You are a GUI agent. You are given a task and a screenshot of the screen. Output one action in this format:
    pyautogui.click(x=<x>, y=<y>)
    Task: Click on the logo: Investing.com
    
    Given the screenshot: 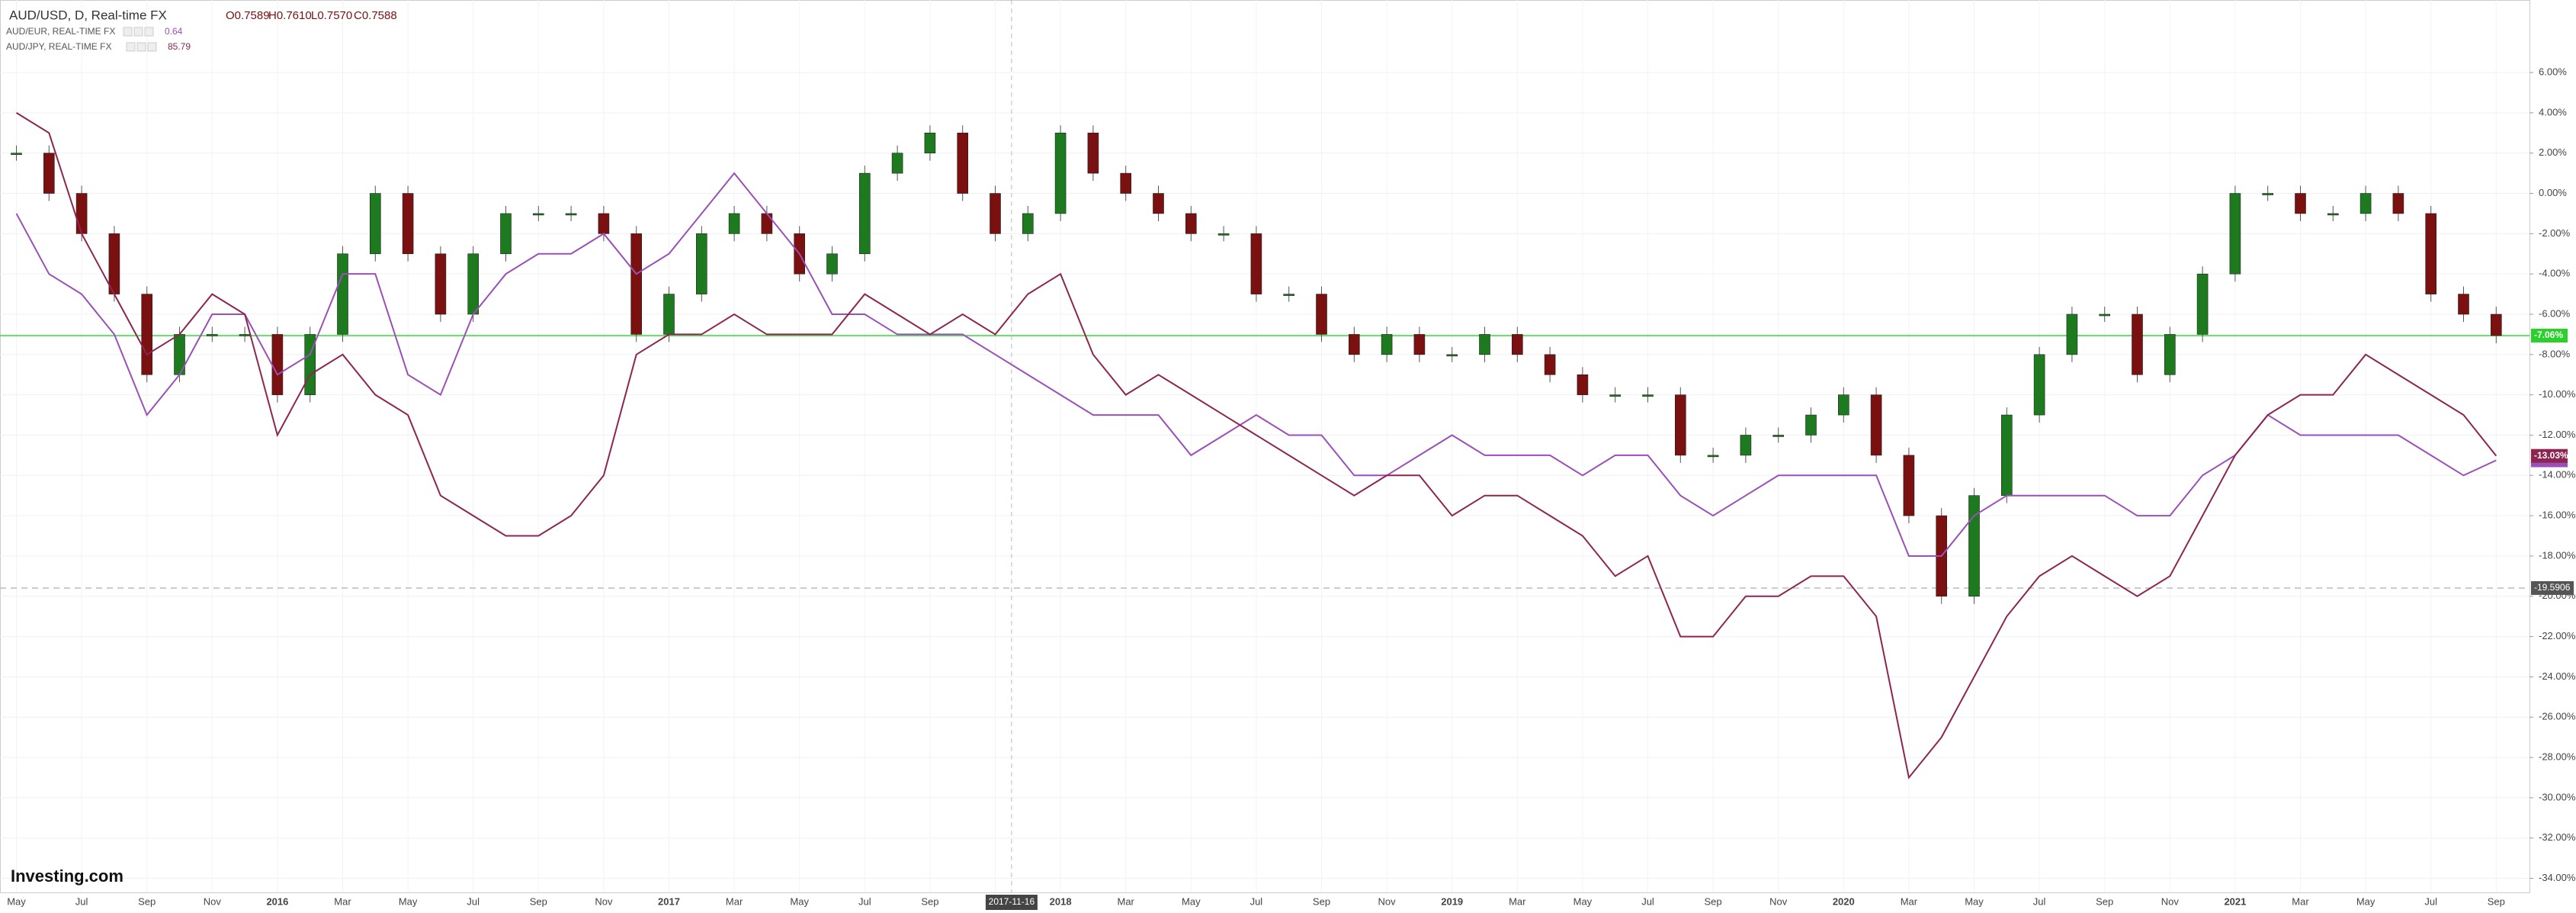 What is the action you would take?
    pyautogui.click(x=67, y=876)
    